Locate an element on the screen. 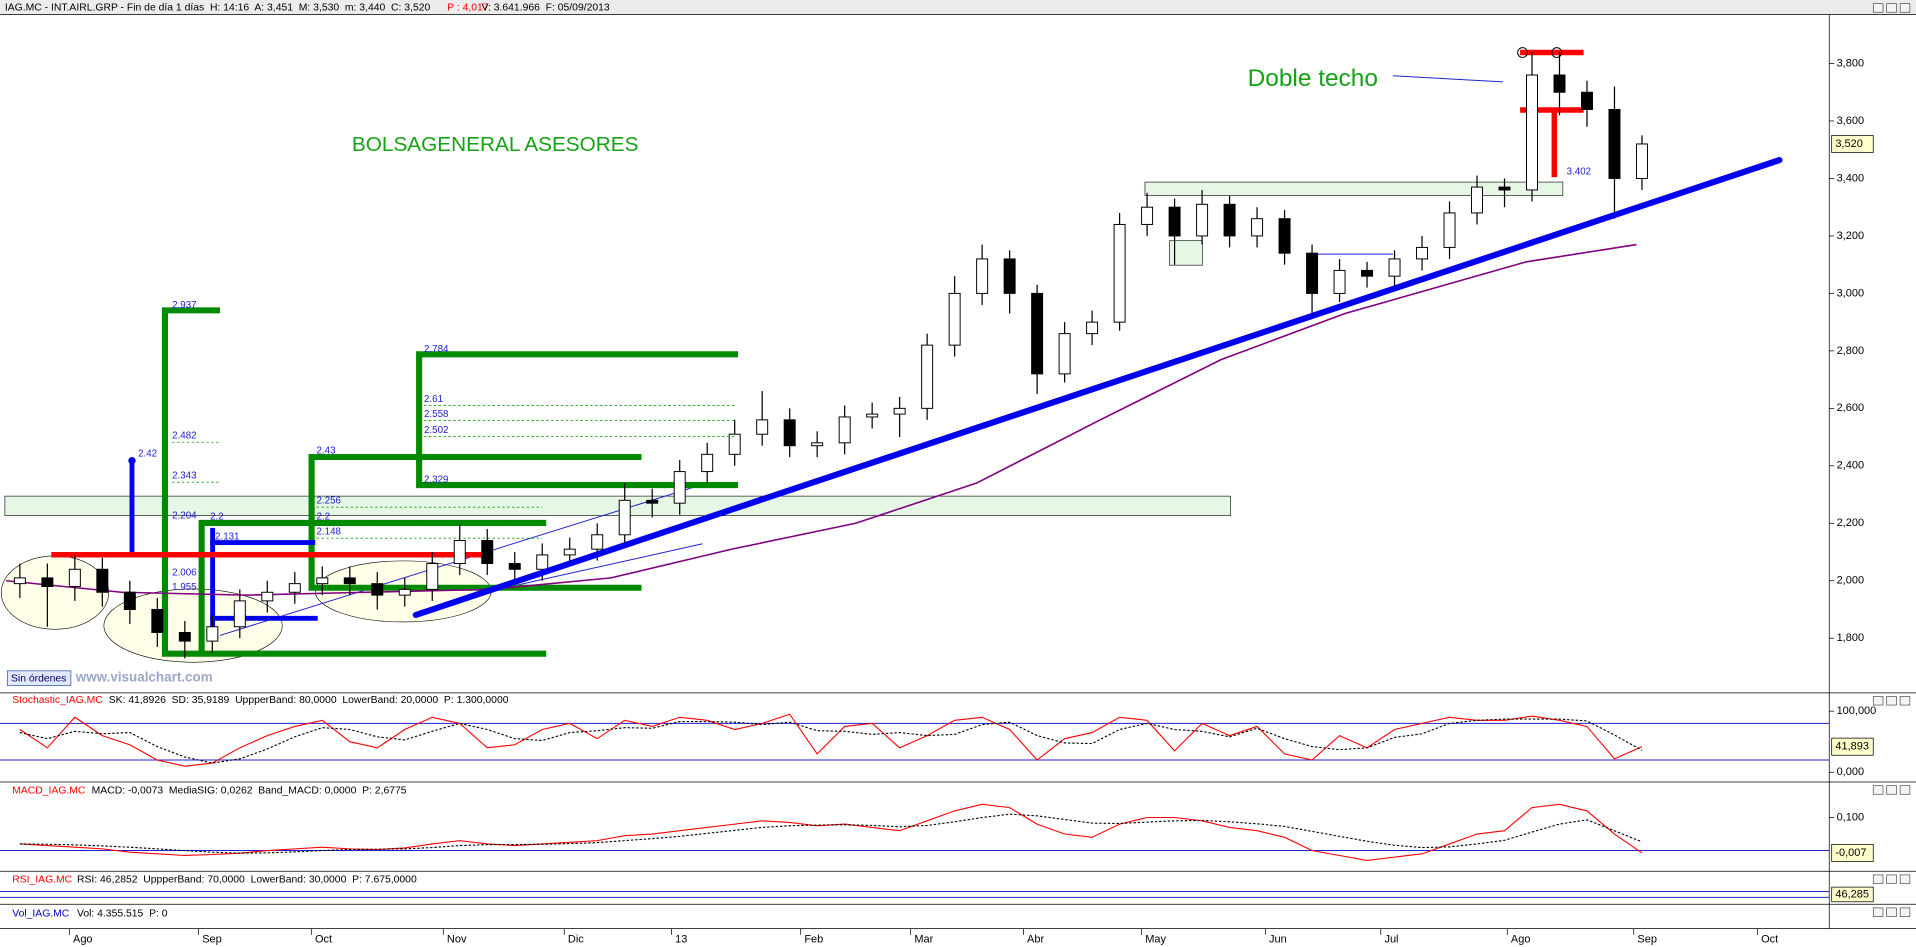 The width and height of the screenshot is (1916, 947). x-tick-label: Abr is located at coordinates (1035, 940).